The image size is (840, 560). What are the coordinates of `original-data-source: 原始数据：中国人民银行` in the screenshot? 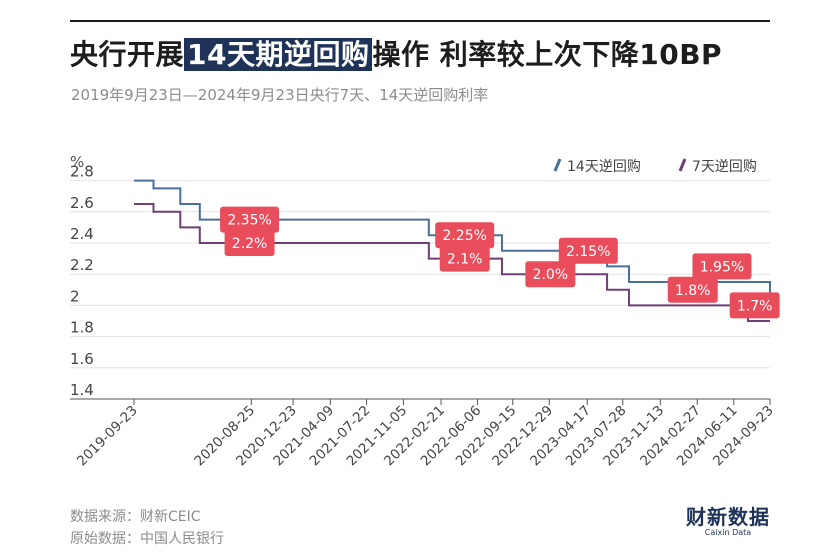 It's located at (147, 539).